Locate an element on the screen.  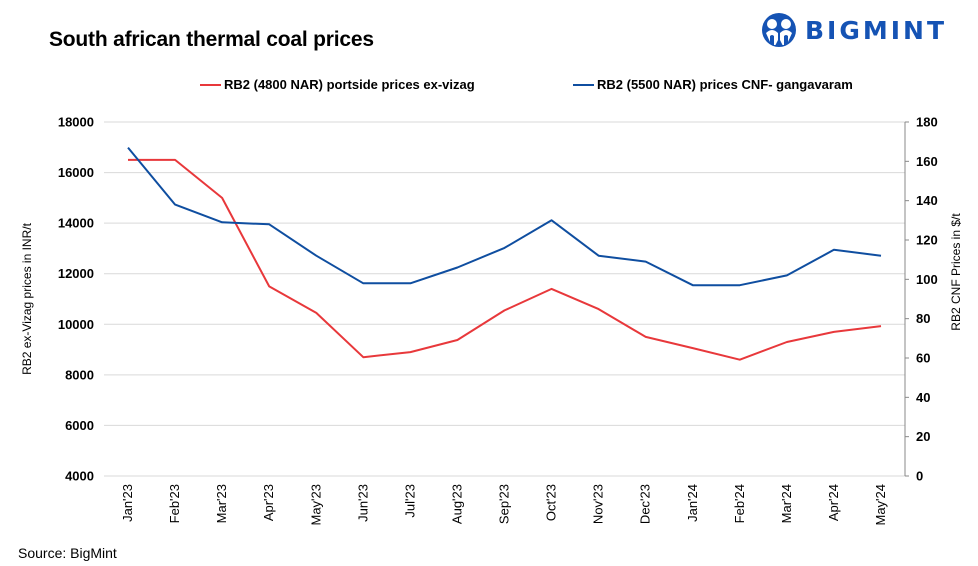
legend-swatch-blue is located at coordinates (583, 84).